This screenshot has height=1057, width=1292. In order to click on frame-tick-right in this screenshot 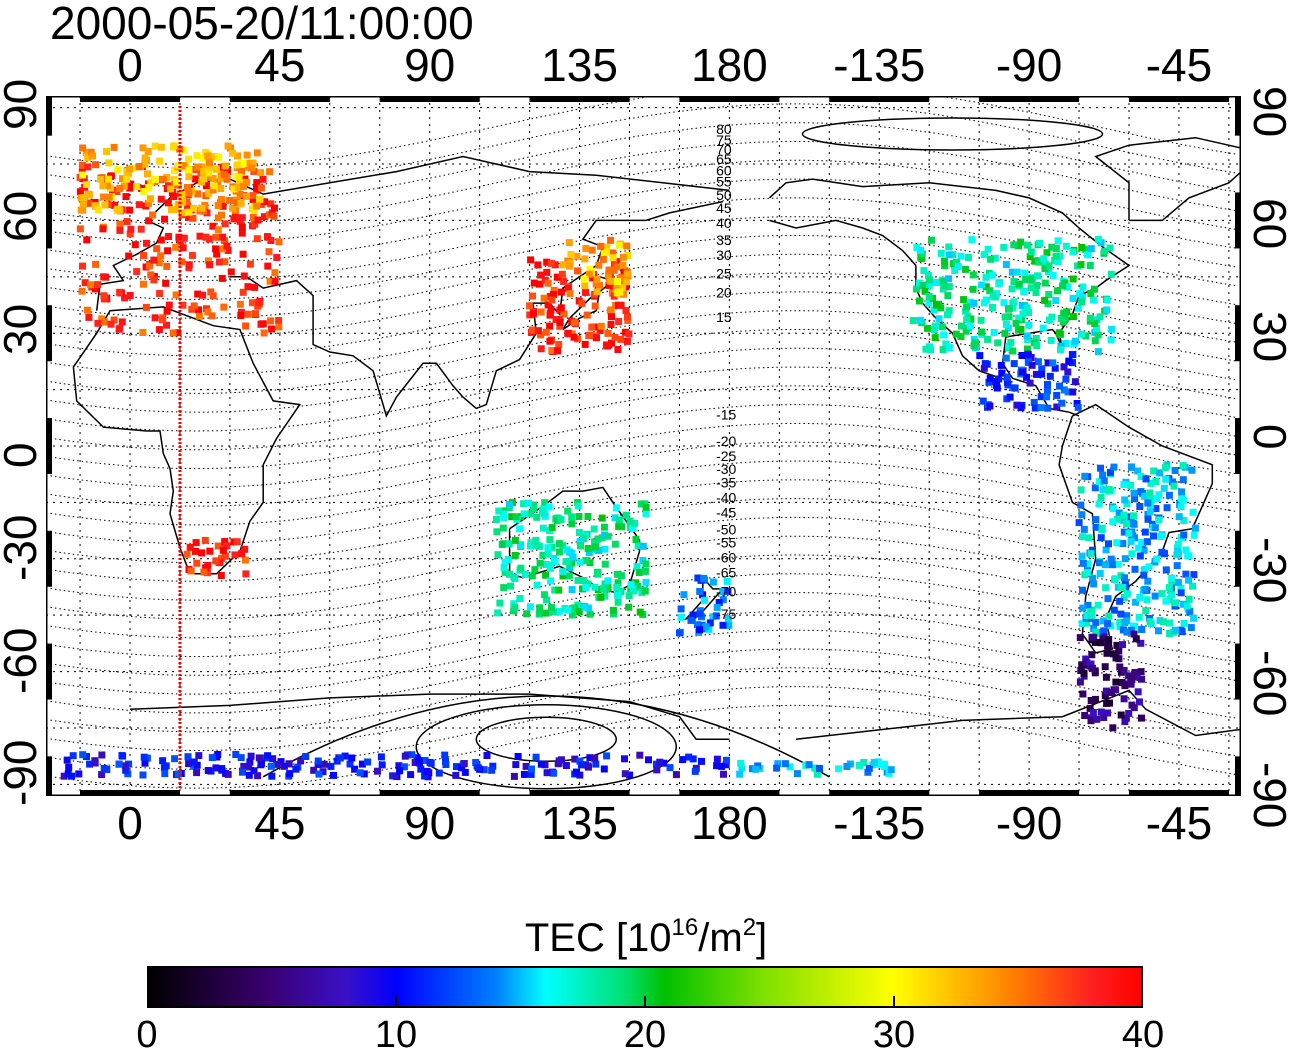, I will do `click(1238, 671)`.